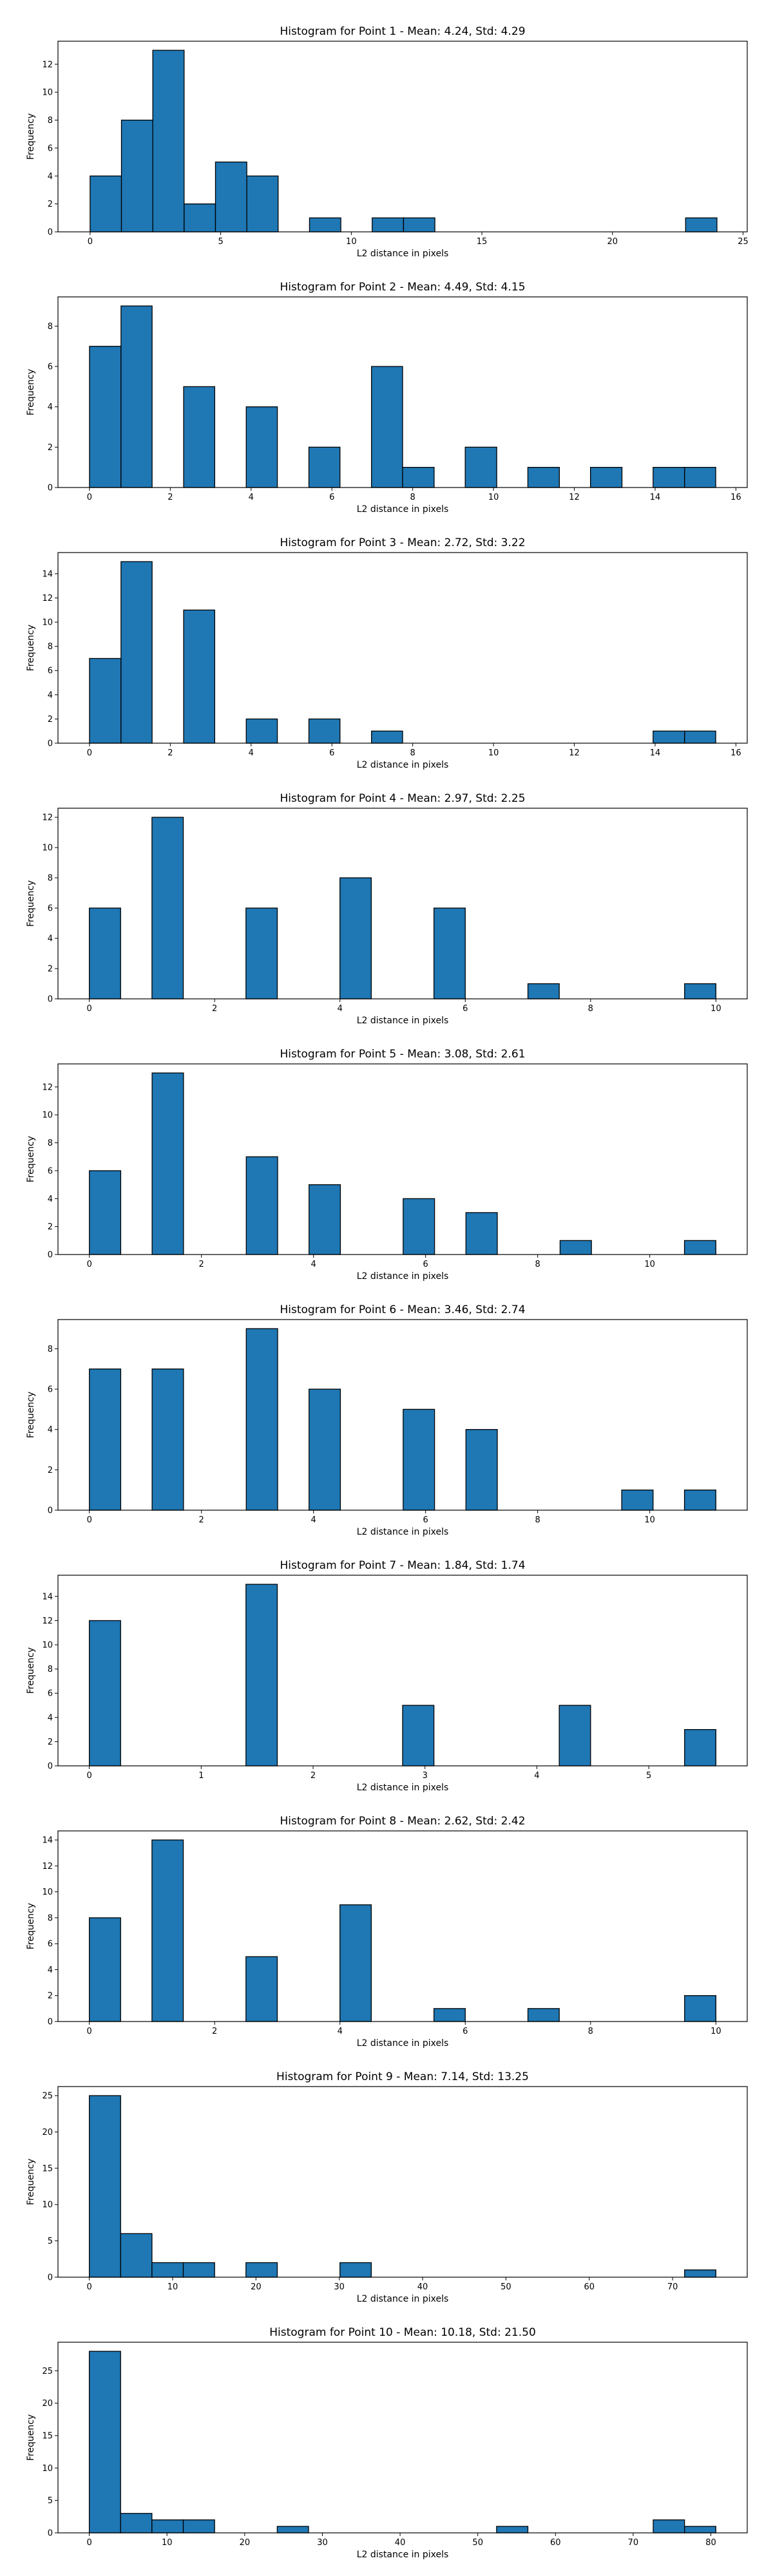  I want to click on y-tick-label: 25, so click(47, 2097).